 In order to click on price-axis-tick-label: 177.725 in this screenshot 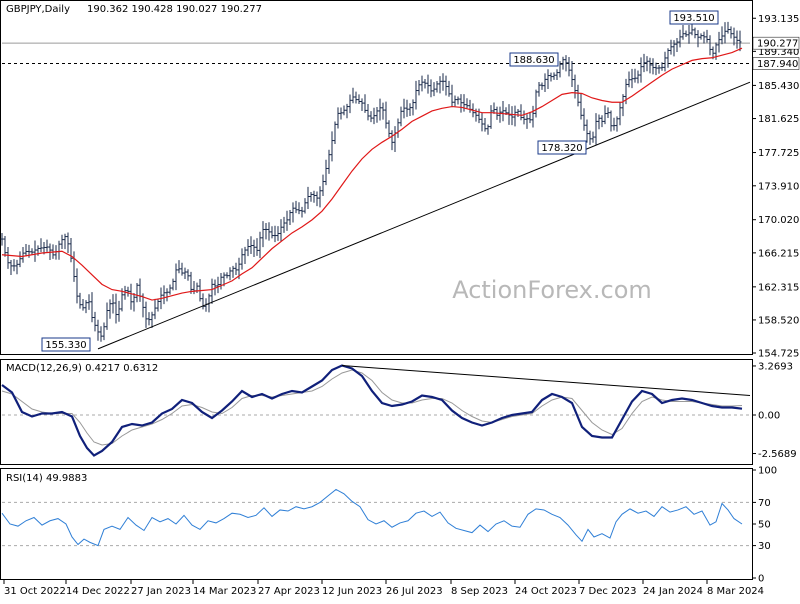, I will do `click(778, 153)`.